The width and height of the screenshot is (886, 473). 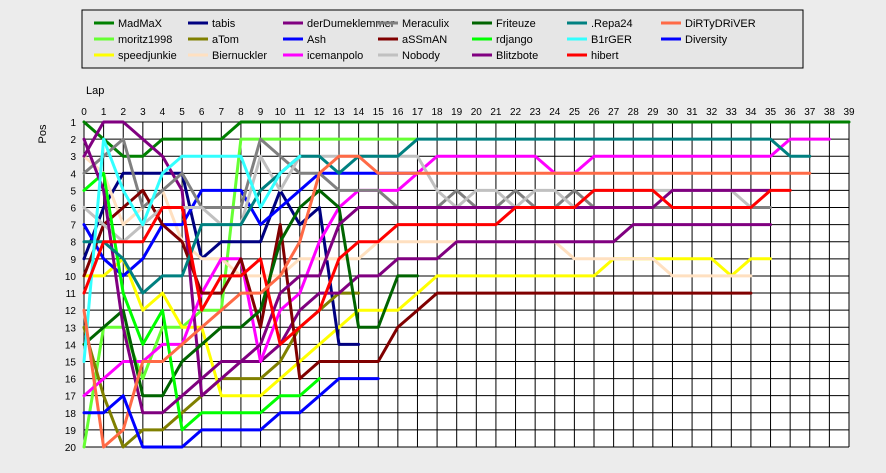 I want to click on x-tick-label: 25, so click(x=575, y=112).